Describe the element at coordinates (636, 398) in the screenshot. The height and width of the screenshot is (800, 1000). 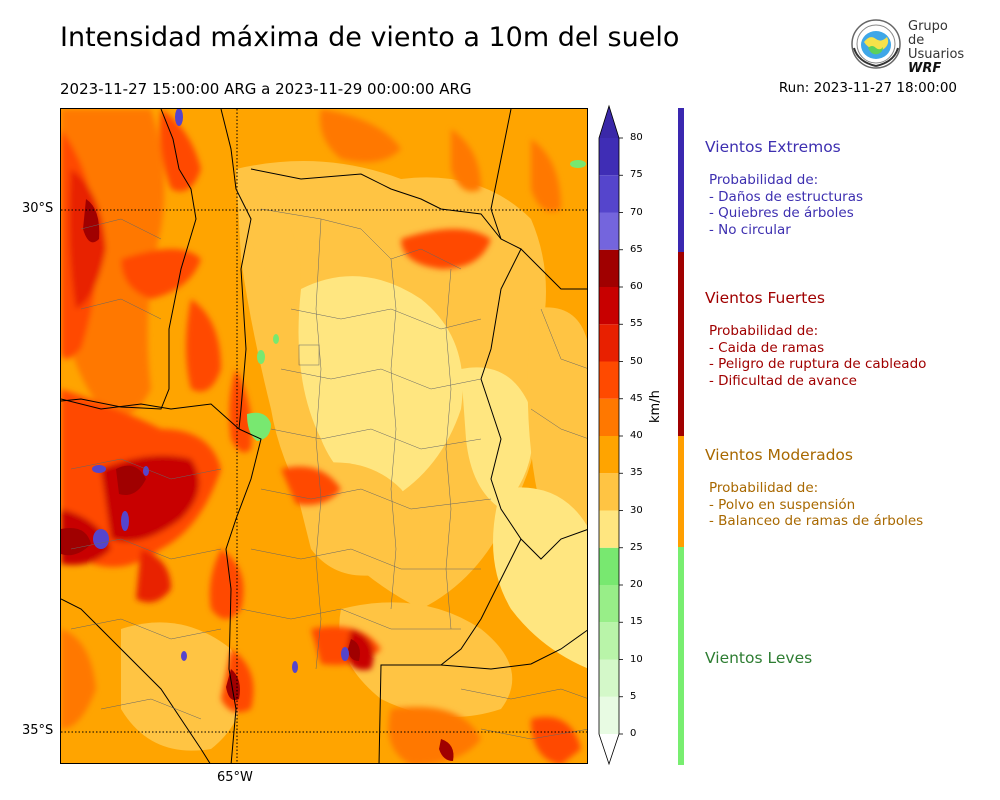
I see `colorbar-tick-label: 45` at that location.